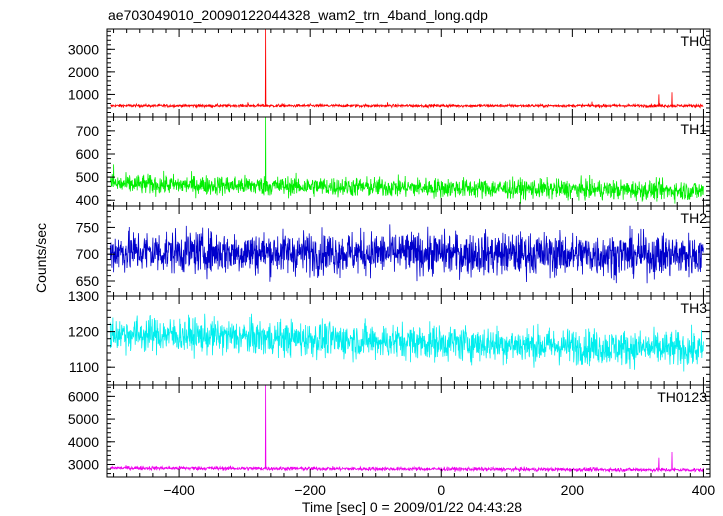 The width and height of the screenshot is (723, 516). I want to click on y-tick-label: 1000, so click(83, 94).